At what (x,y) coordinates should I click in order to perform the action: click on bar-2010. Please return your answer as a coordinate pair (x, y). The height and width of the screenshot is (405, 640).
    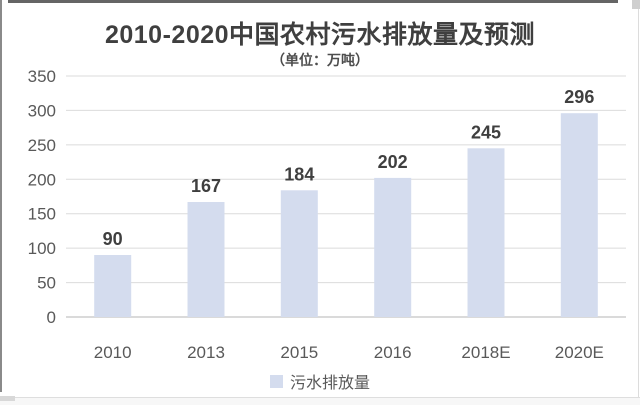
    Looking at the image, I should click on (113, 286).